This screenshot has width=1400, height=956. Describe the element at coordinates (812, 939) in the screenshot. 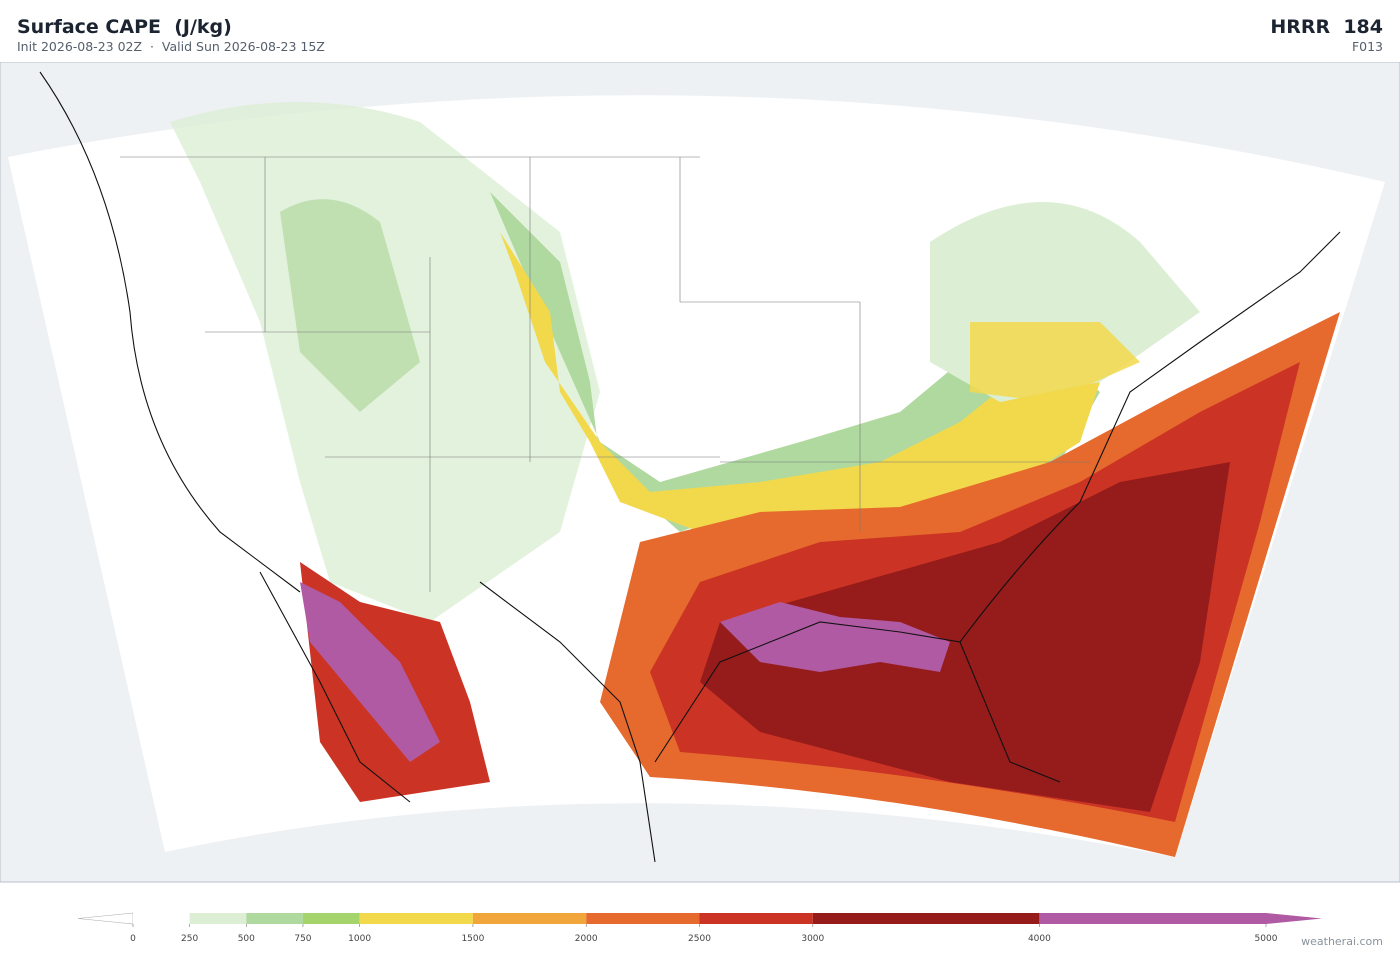

I see `colorbar-tick-label: 3000` at that location.